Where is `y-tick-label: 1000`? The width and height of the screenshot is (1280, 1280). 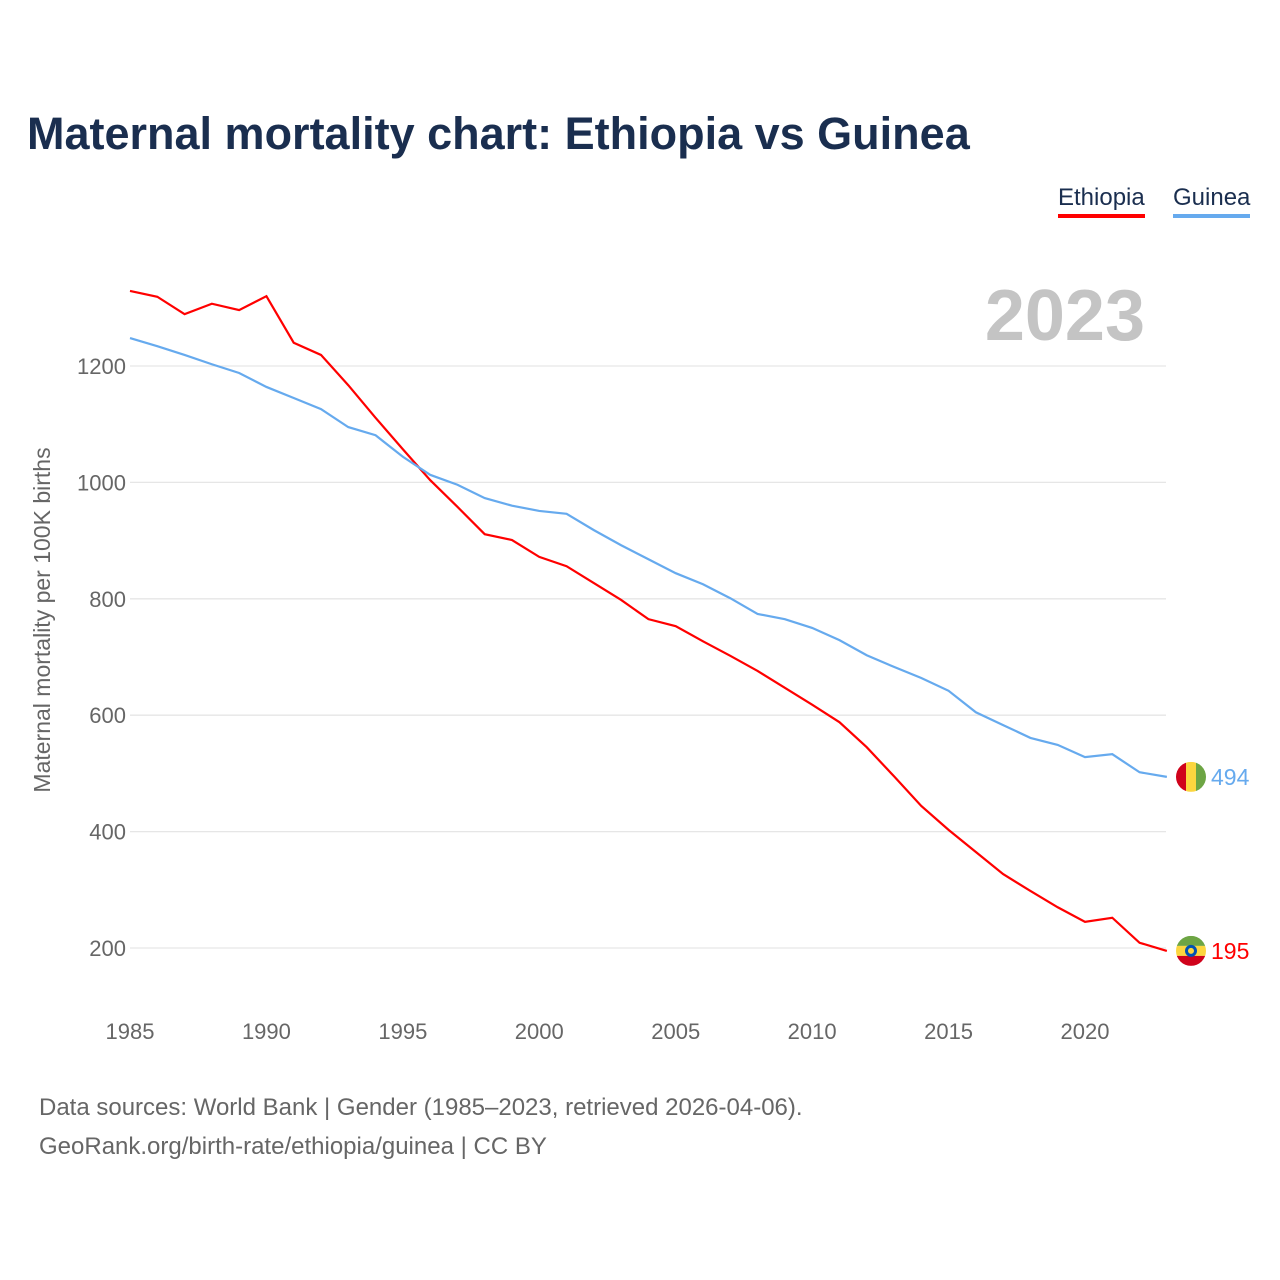
y-tick-label: 1000 is located at coordinates (101, 482).